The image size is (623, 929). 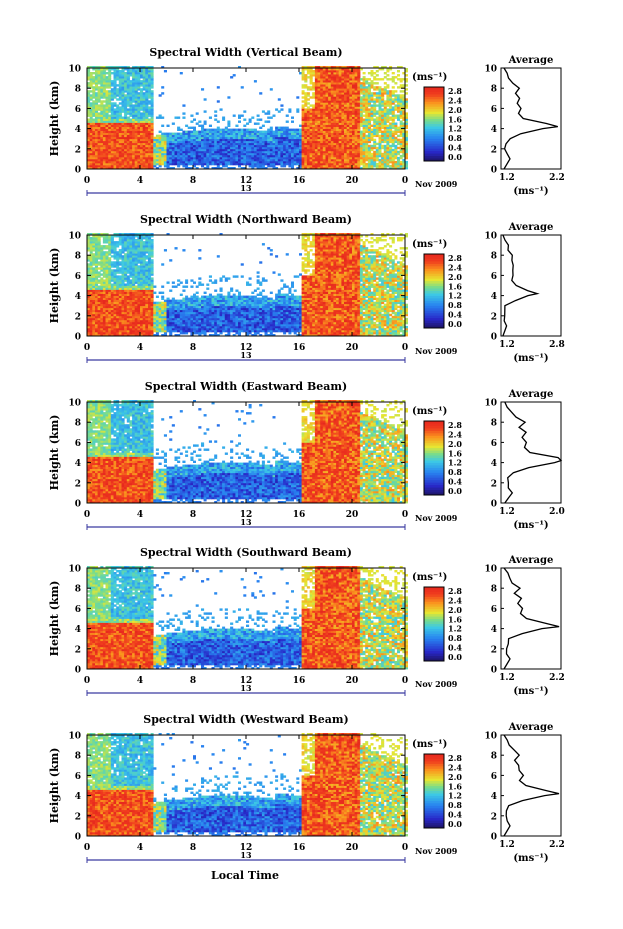 I want to click on colorbar-swatch, so click(x=434, y=111).